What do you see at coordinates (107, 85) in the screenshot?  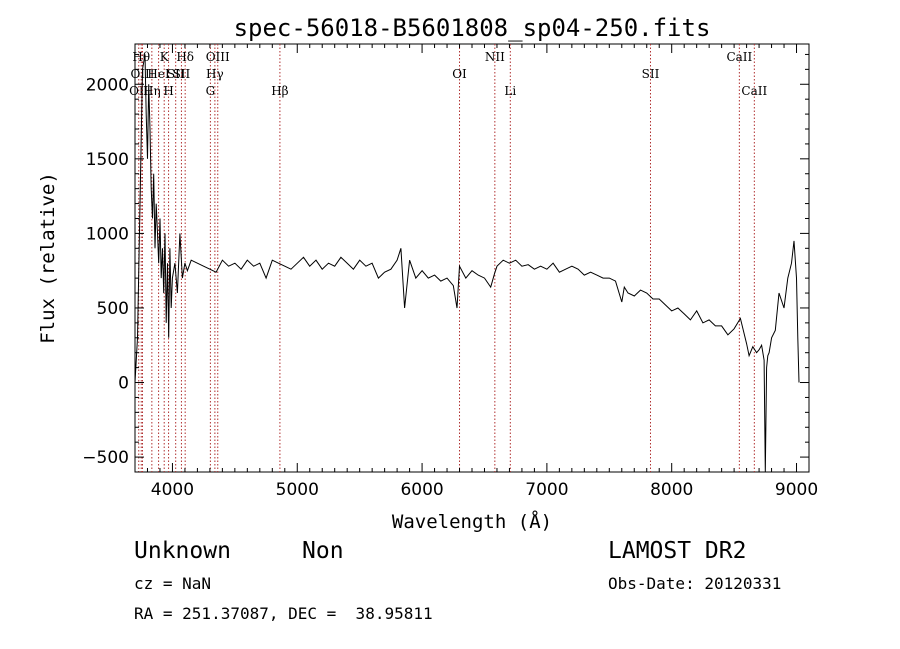 I see `y-tick-label-5: 2000` at bounding box center [107, 85].